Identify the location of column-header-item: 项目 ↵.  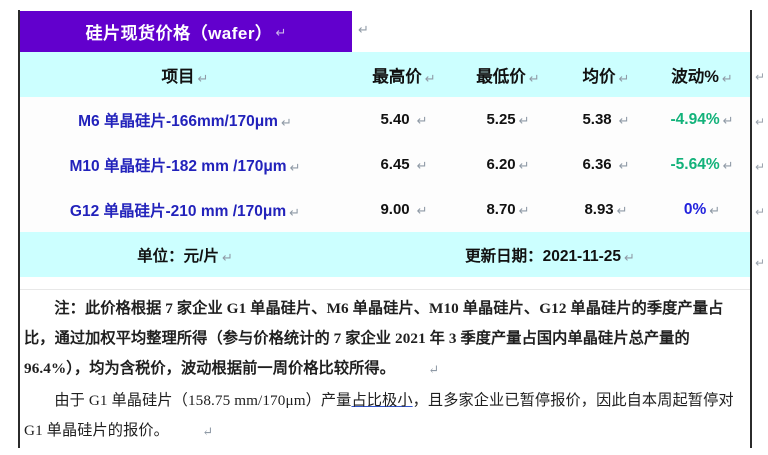
(185, 76).